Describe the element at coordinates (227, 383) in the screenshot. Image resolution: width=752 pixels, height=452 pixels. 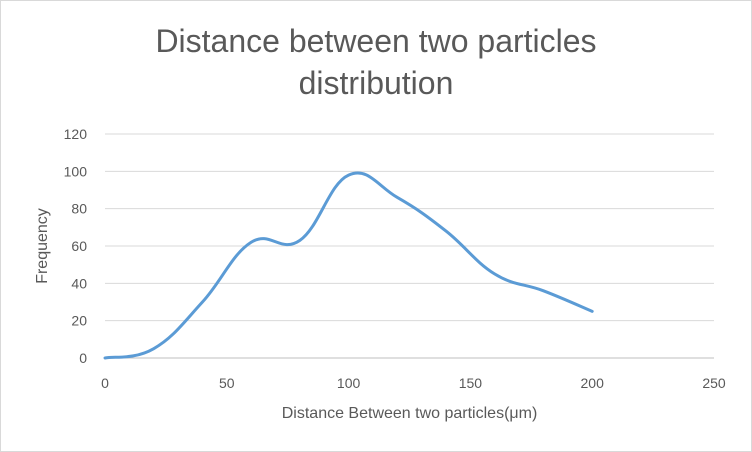
I see `x-tick-label: 50` at that location.